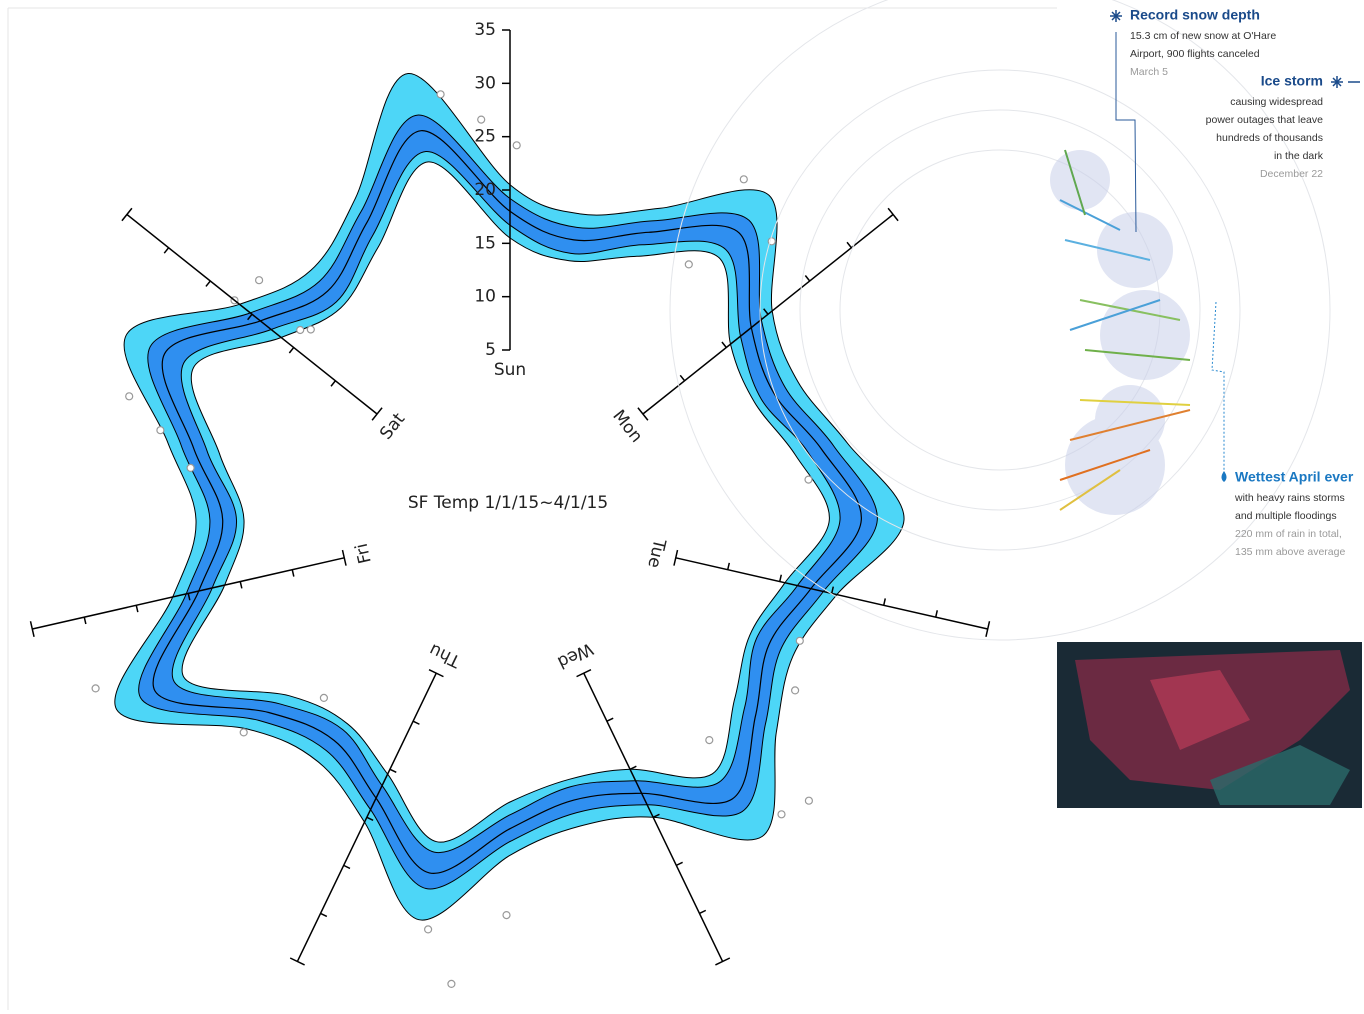 The height and width of the screenshot is (1014, 1364). What do you see at coordinates (485, 83) in the screenshot?
I see `r-tick-label: 30` at bounding box center [485, 83].